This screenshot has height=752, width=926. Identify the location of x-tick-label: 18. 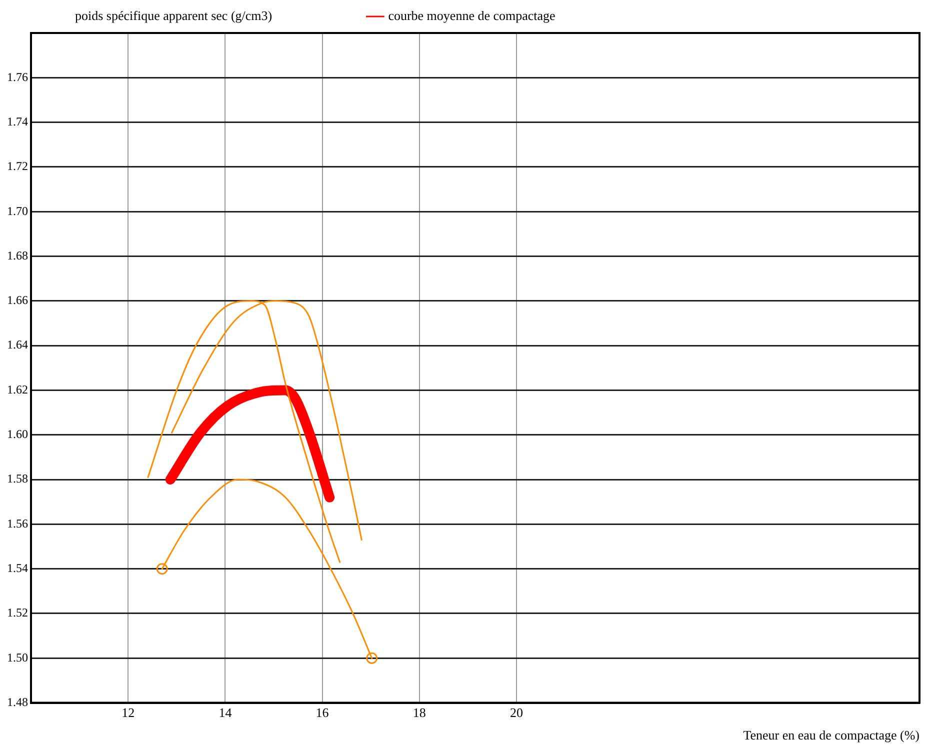
(419, 712).